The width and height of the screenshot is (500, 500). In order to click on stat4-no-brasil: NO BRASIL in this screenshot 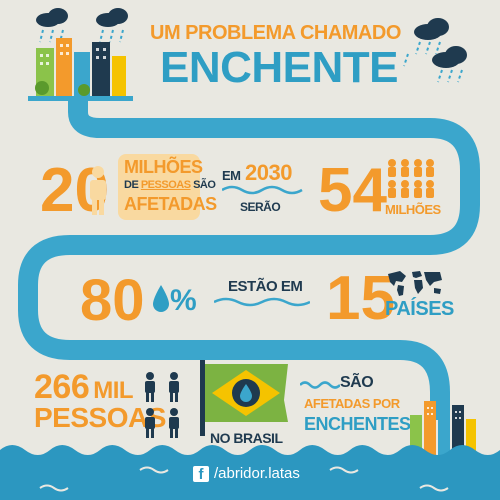, I will do `click(246, 438)`.